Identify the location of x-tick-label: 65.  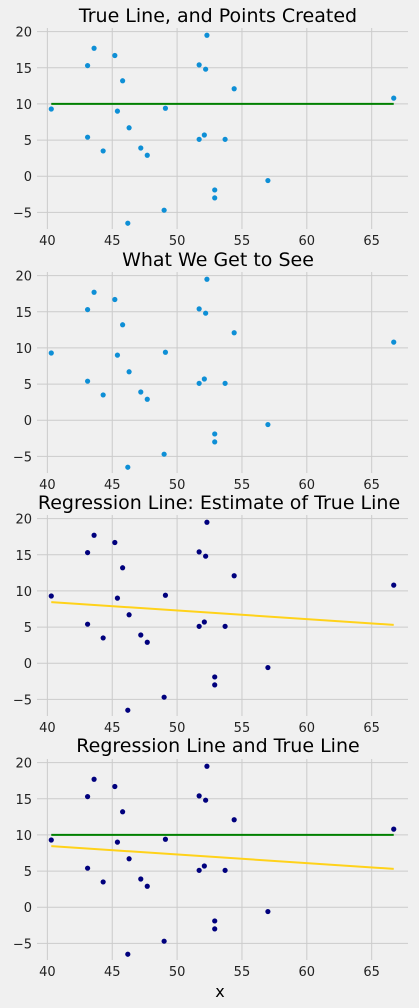
(371, 241).